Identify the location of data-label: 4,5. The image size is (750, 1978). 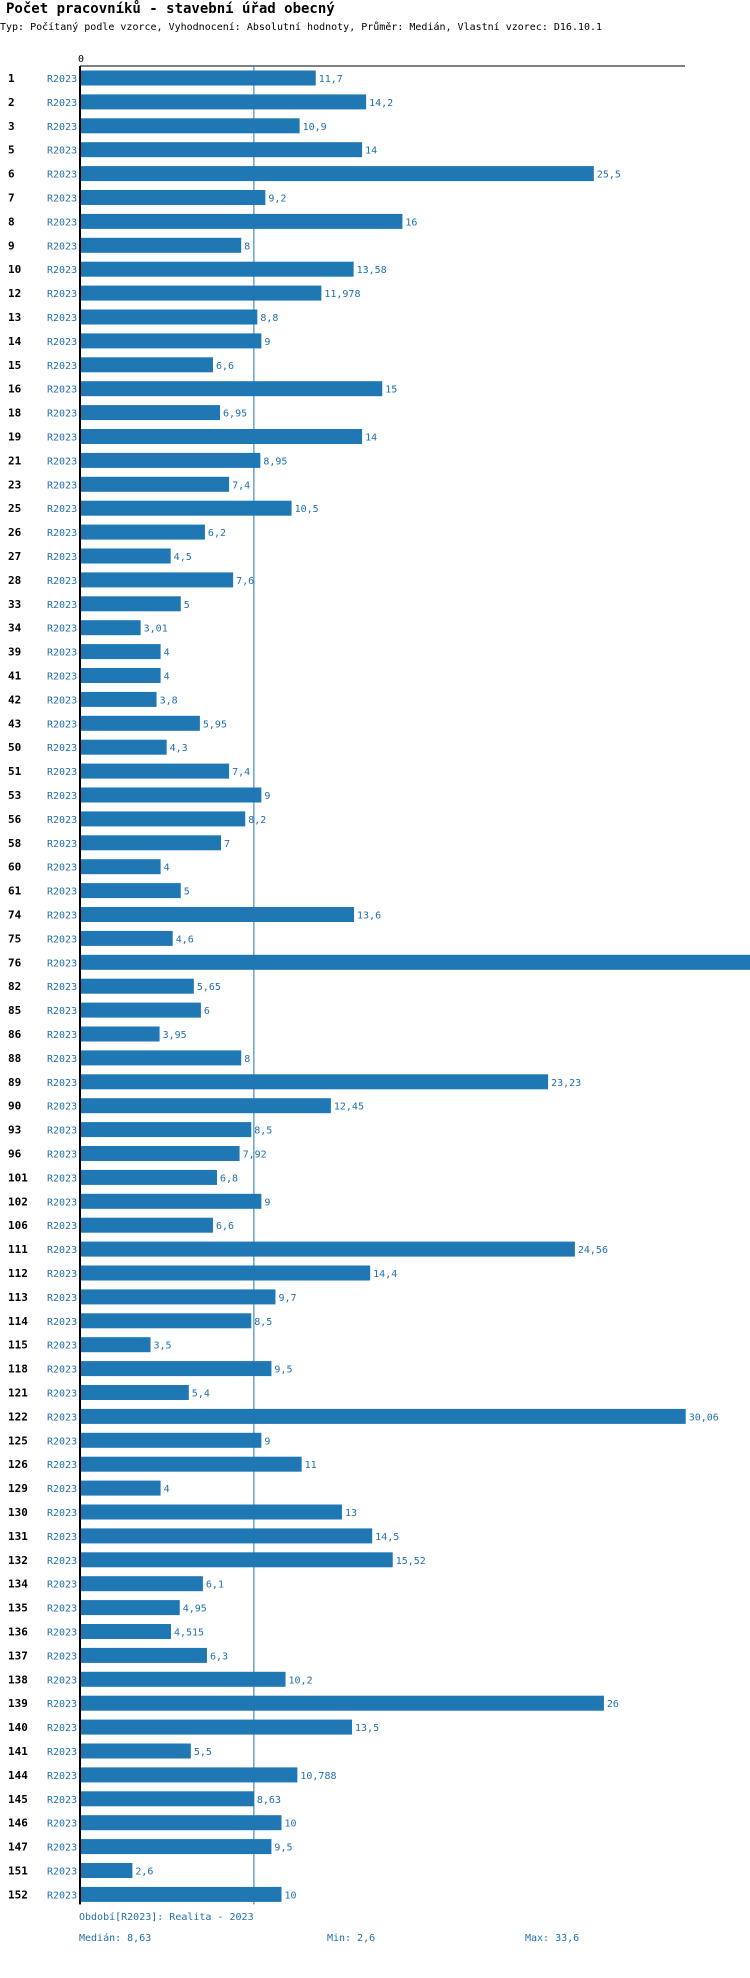
(183, 557).